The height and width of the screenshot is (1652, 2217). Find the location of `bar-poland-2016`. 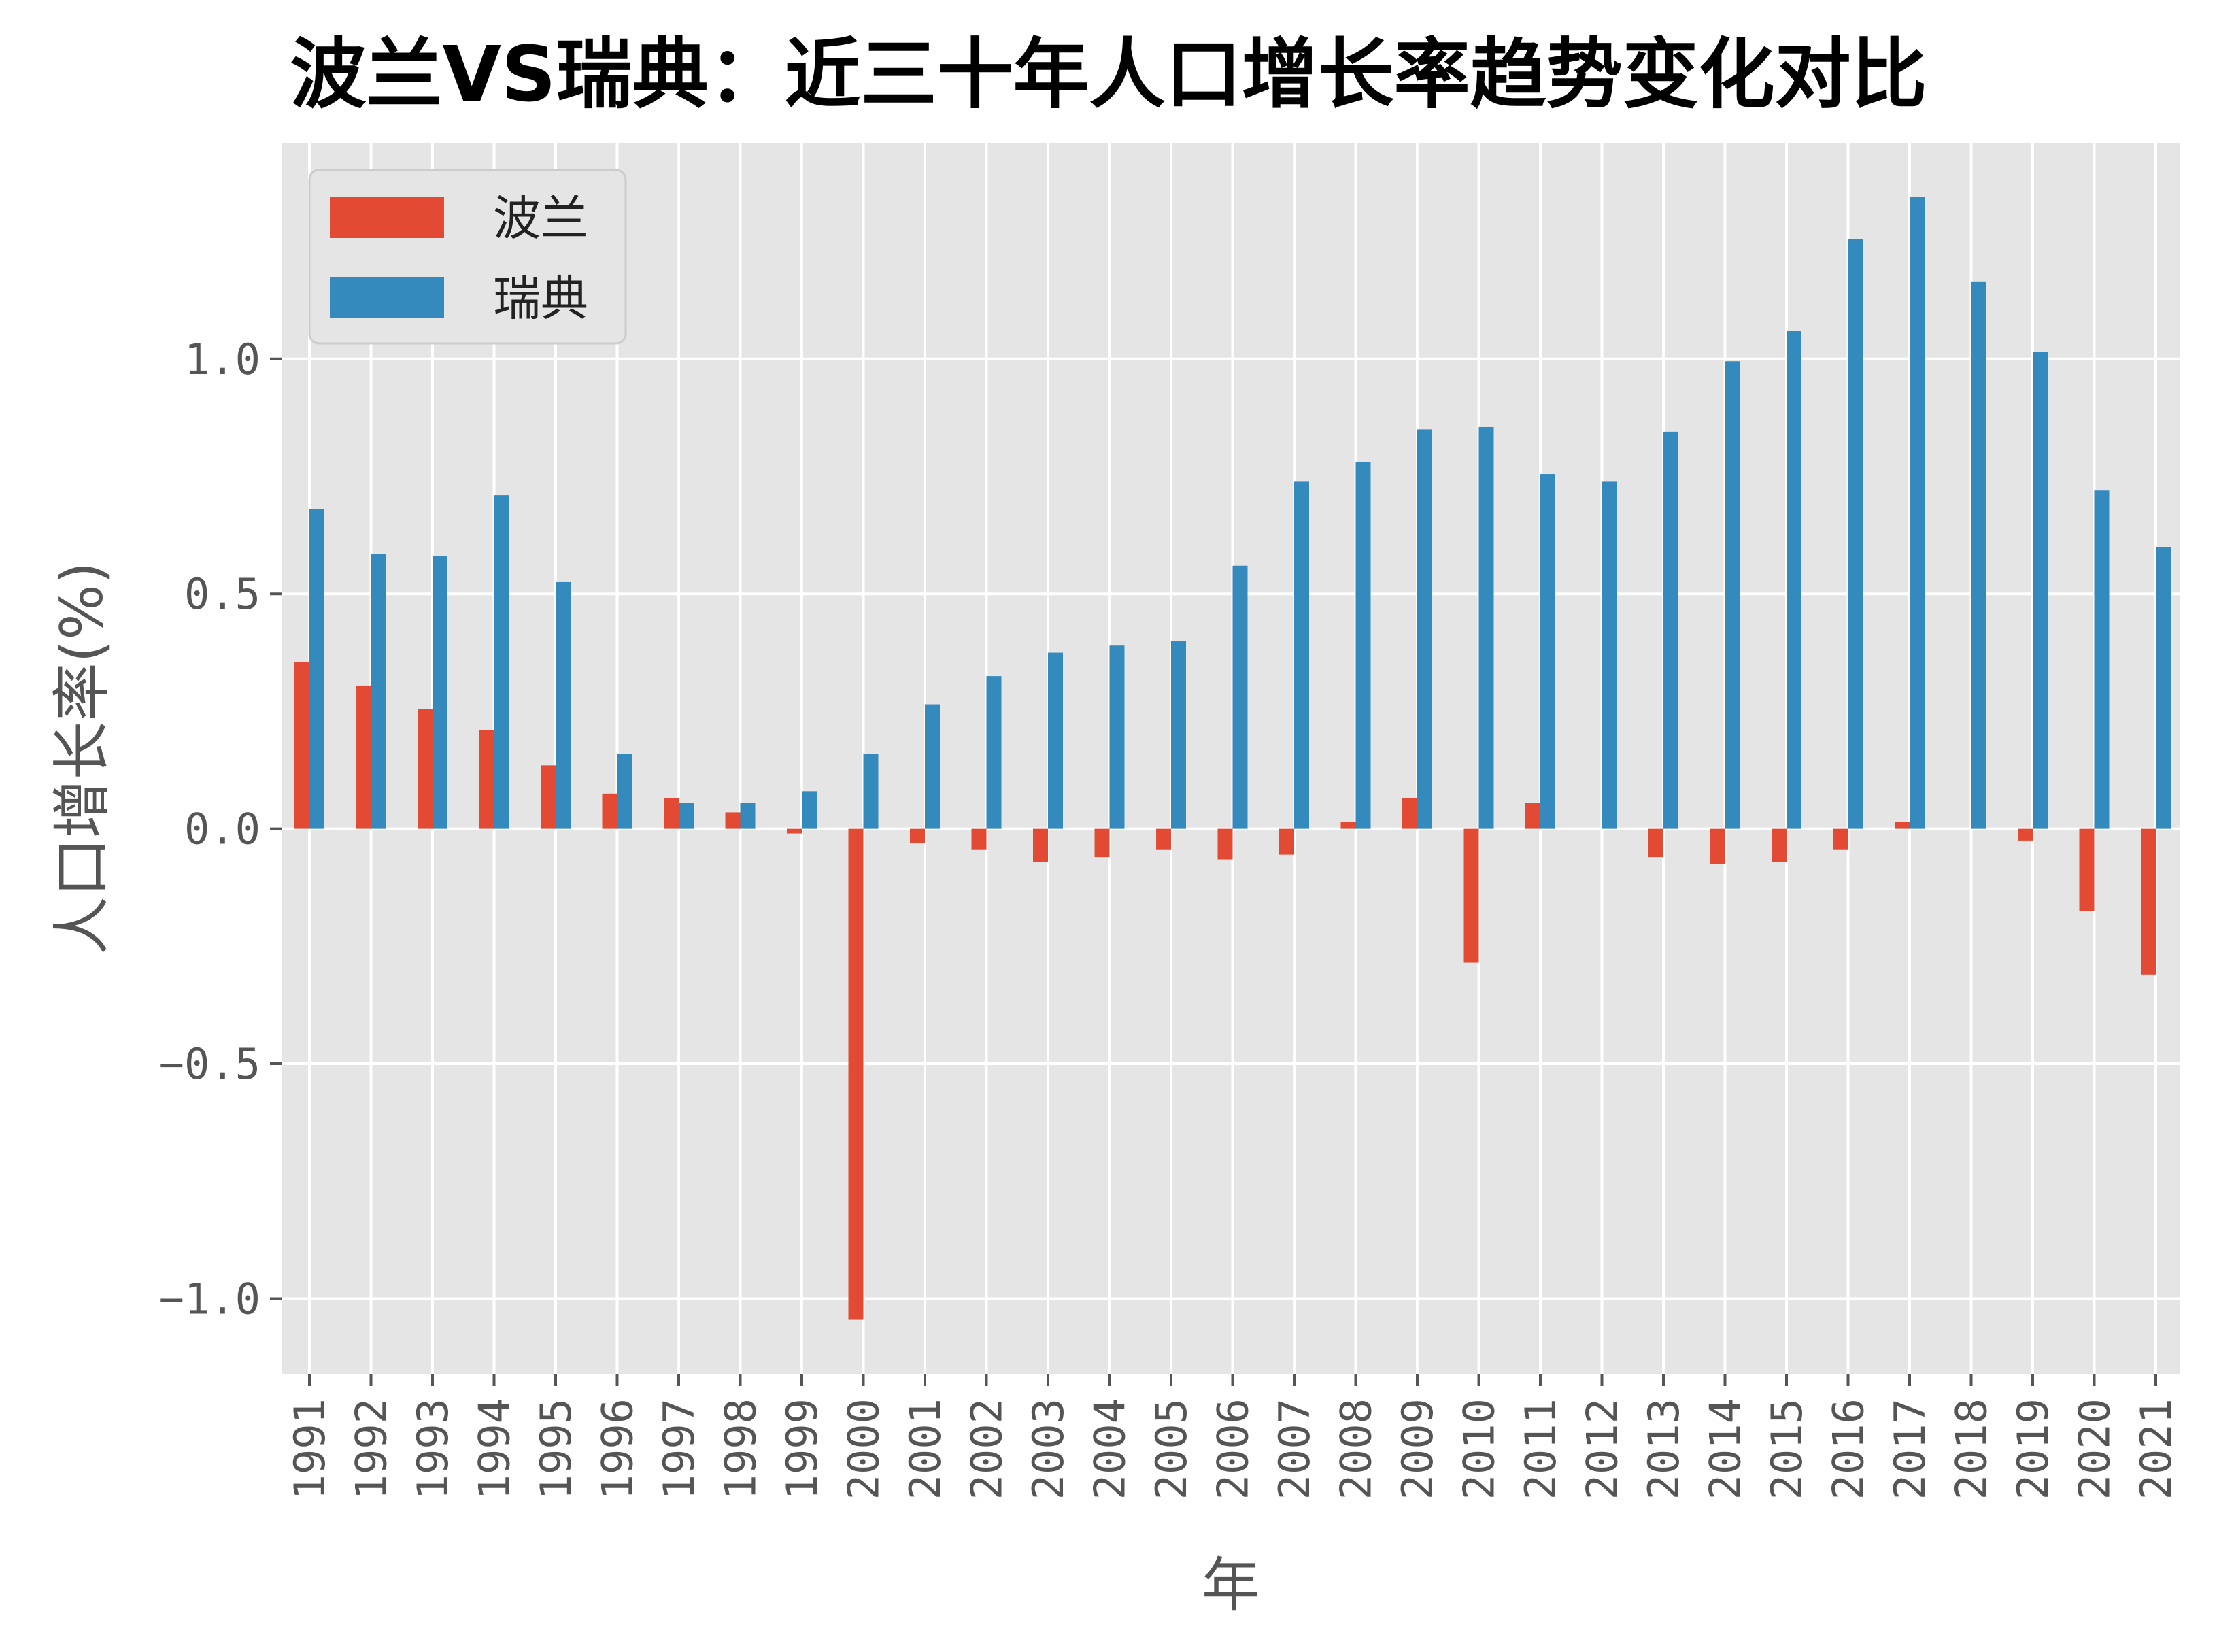

bar-poland-2016 is located at coordinates (1840, 839).